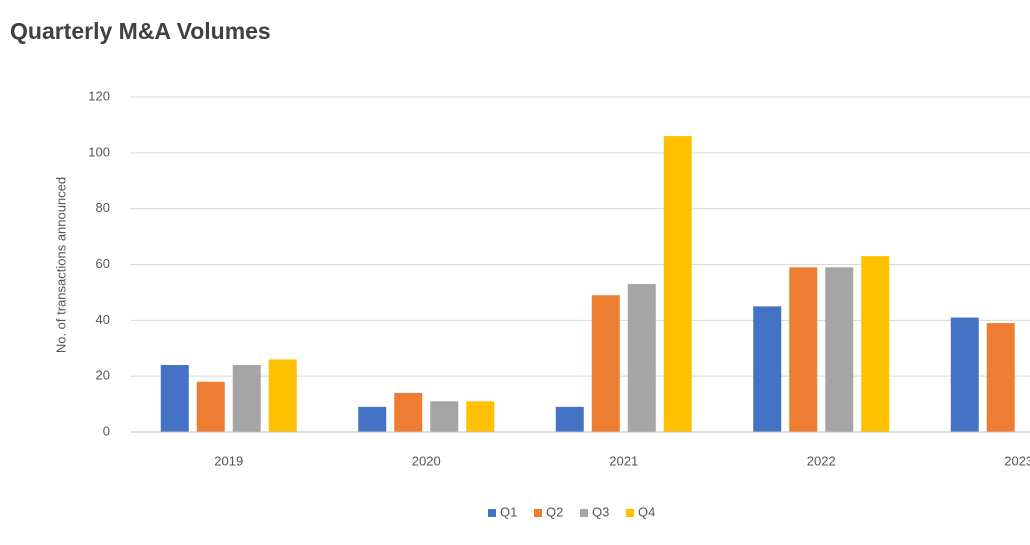 The height and width of the screenshot is (545, 1030). What do you see at coordinates (508, 511) in the screenshot?
I see `legend-label: Q1` at bounding box center [508, 511].